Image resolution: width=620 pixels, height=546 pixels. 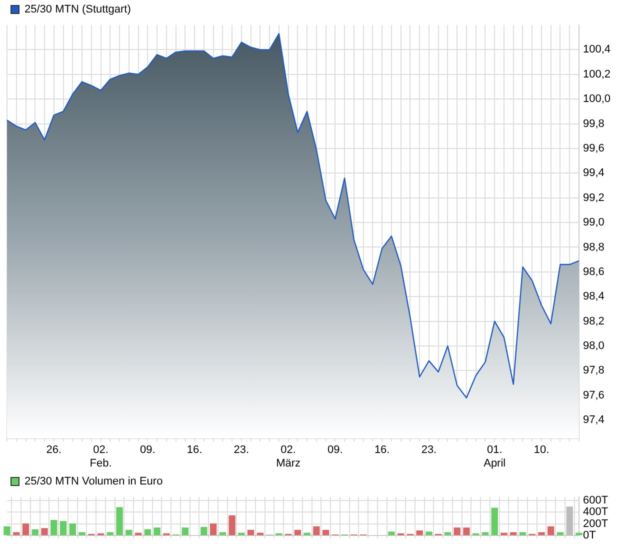 I want to click on y-tick-label: 0T, so click(x=589, y=535).